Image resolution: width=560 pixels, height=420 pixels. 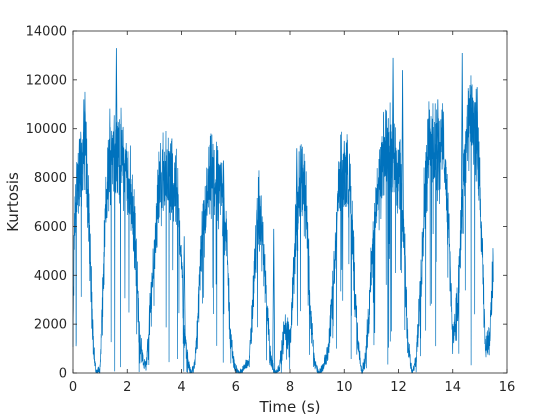 What do you see at coordinates (46, 80) in the screenshot?
I see `y-tick-label: 12000` at bounding box center [46, 80].